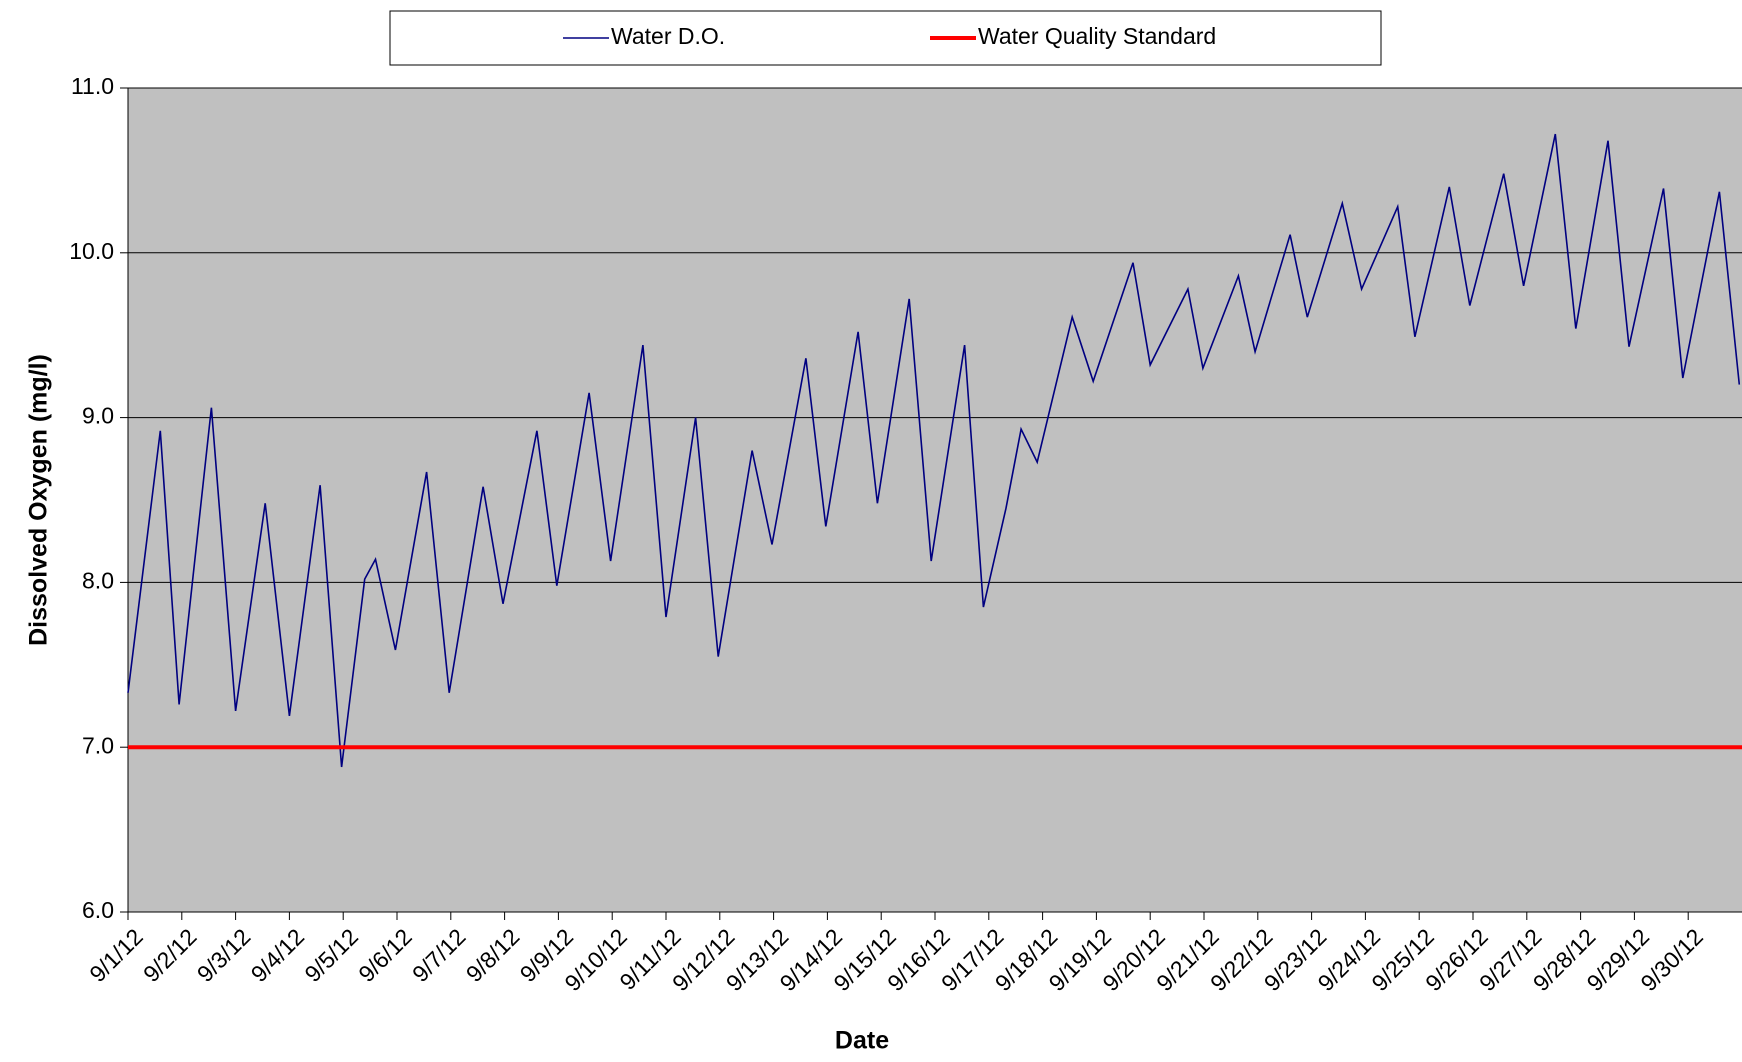  I want to click on x-tick-label: 9/7/12, so click(439, 955).